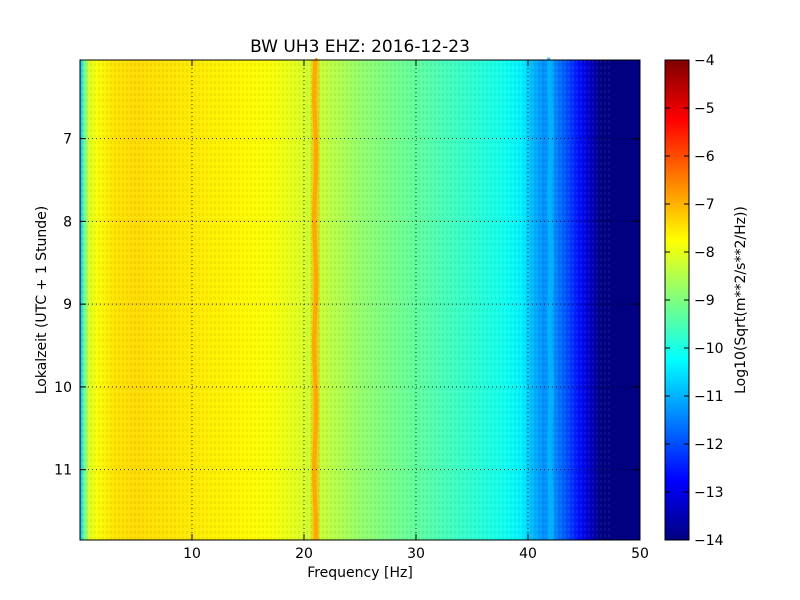  I want to click on x-tick-label: 40, so click(528, 554).